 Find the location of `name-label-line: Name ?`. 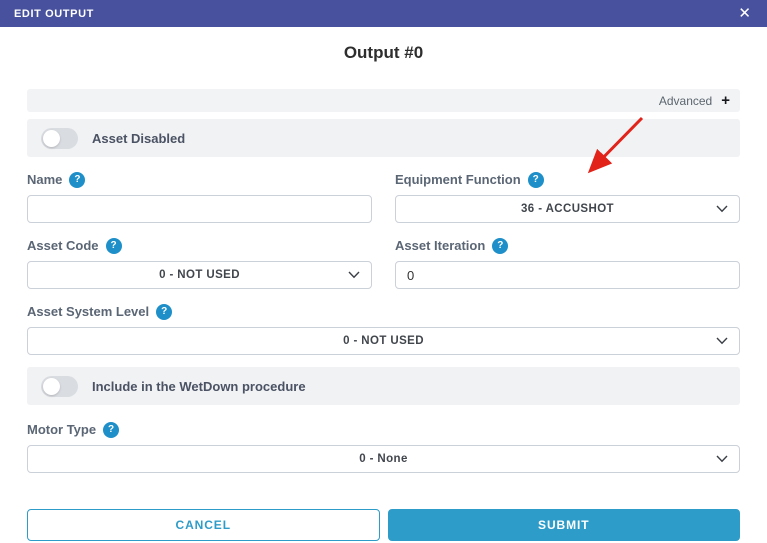

name-label-line: Name ? is located at coordinates (199, 179).